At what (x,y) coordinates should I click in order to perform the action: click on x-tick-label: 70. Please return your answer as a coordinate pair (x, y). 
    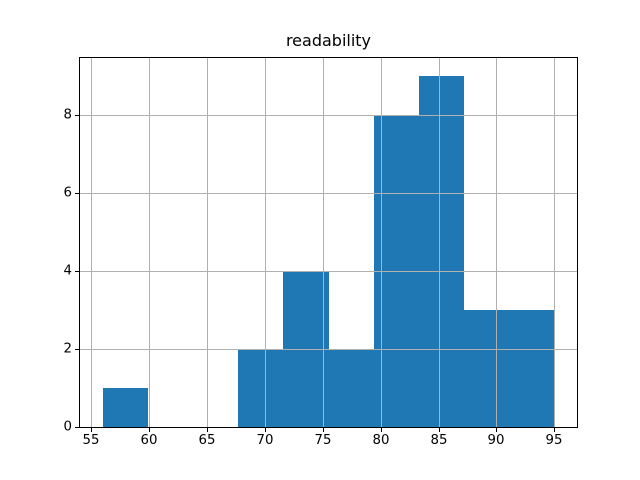
    Looking at the image, I should click on (265, 440).